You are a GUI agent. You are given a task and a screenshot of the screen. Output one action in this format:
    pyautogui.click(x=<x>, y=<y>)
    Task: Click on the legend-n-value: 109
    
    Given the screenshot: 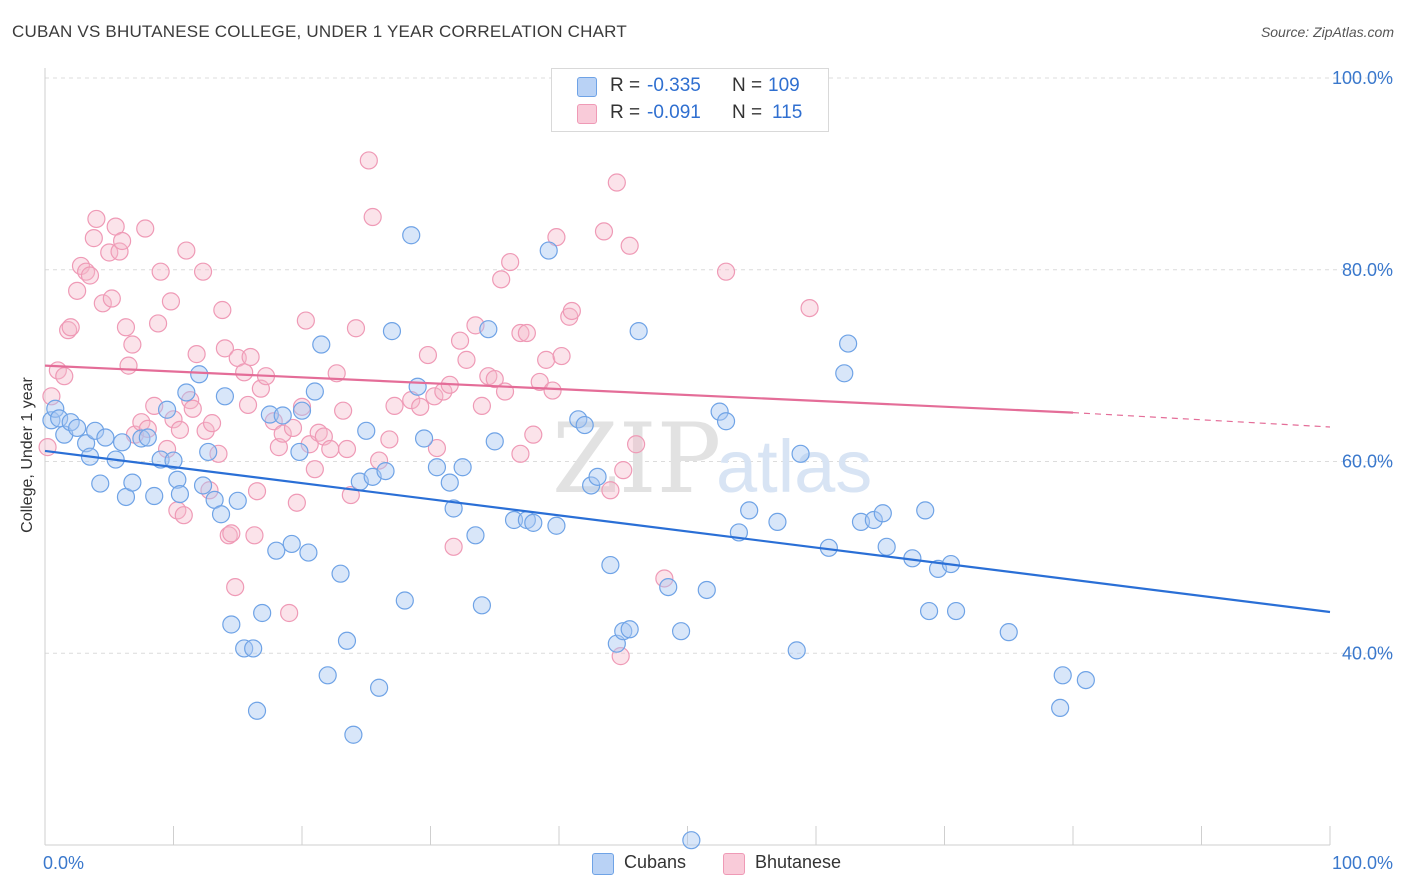 What is the action you would take?
    pyautogui.click(x=784, y=85)
    